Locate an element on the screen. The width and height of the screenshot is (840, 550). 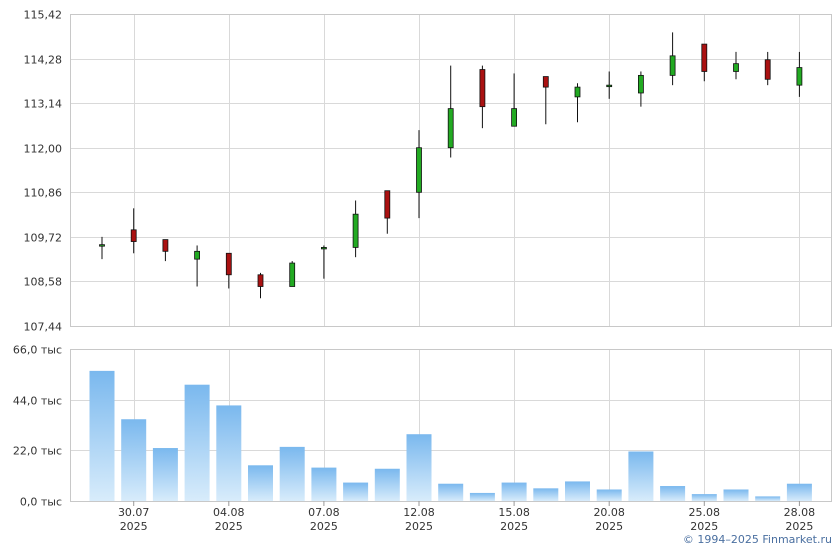
volume-tick-label: 22,0 тыс is located at coordinates (37, 451).